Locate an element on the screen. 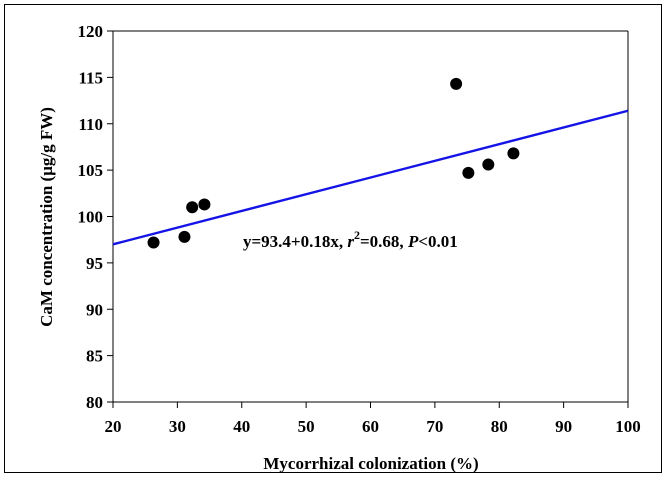  x-tick-label: 90 is located at coordinates (563, 426).